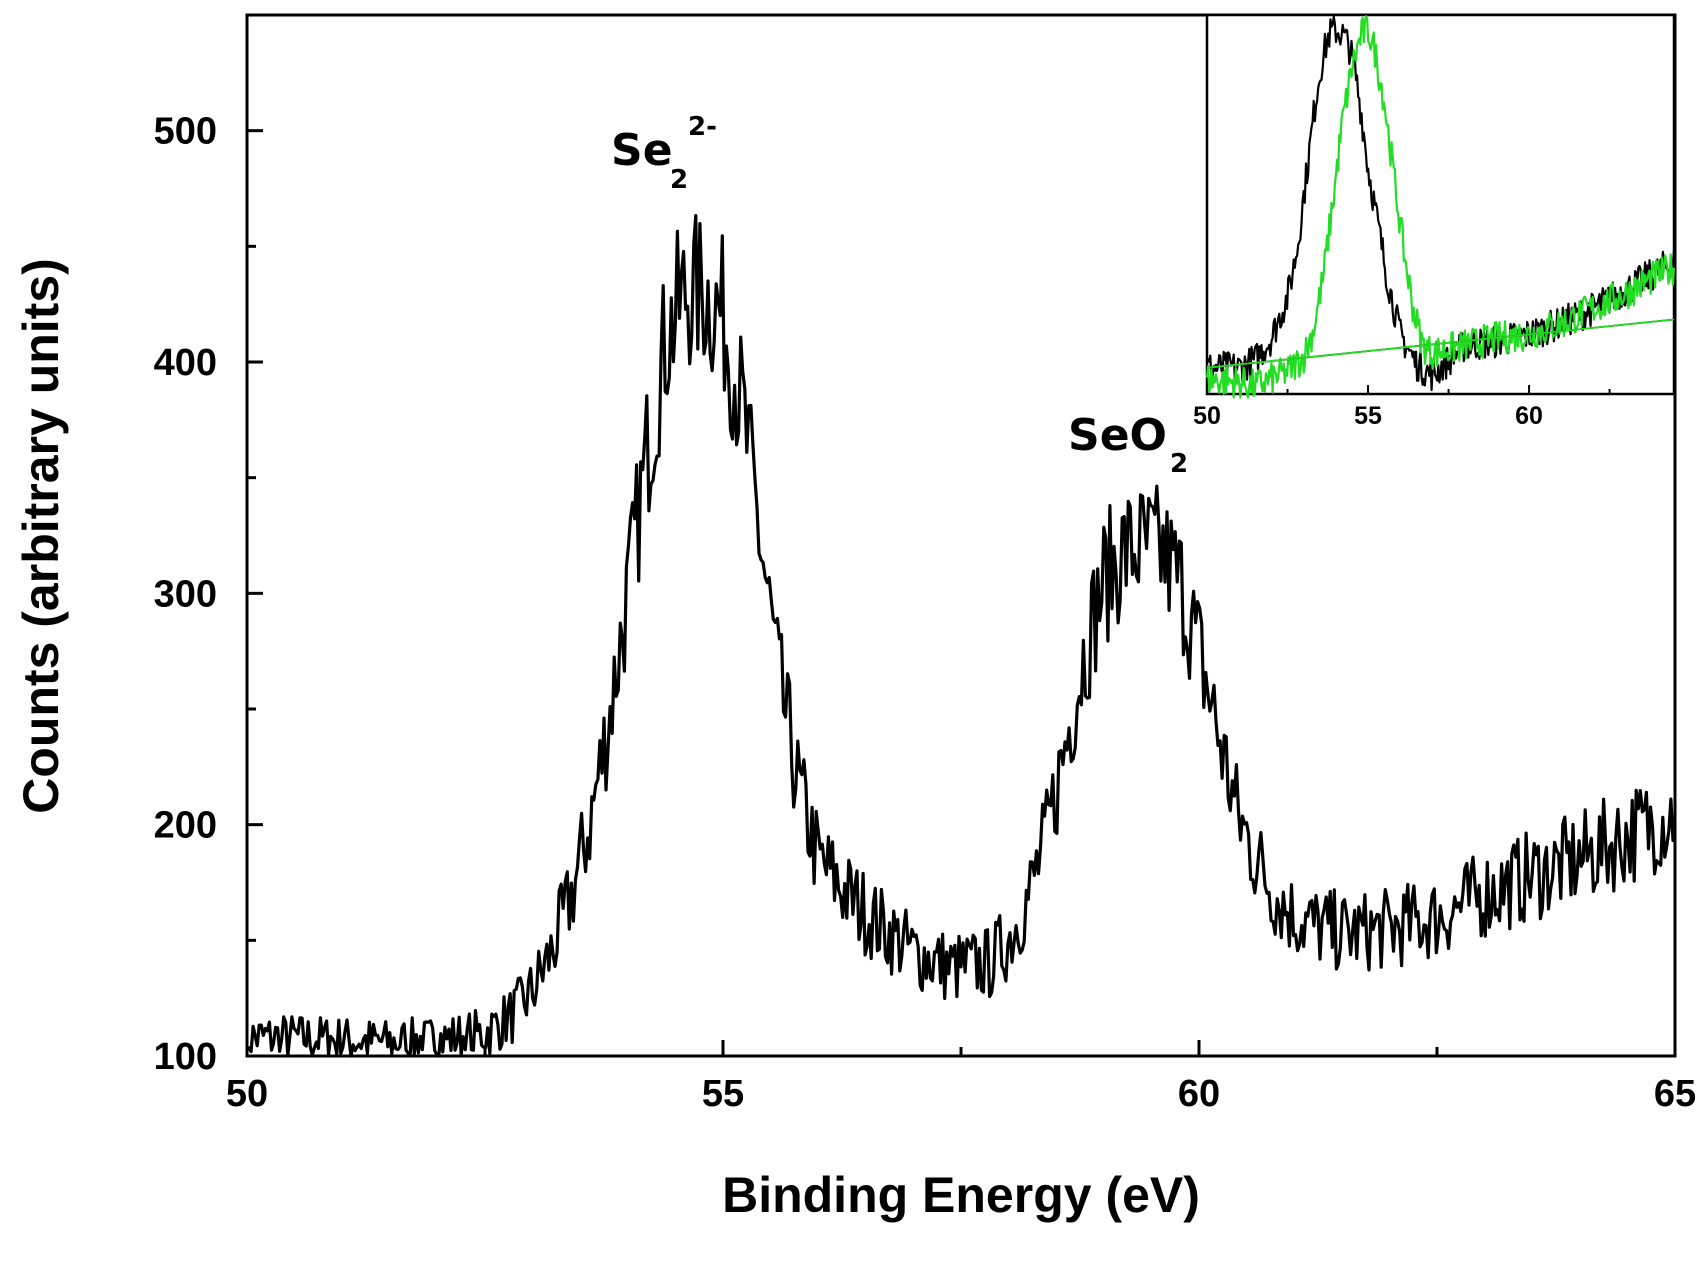 This screenshot has width=1703, height=1272. What do you see at coordinates (185, 826) in the screenshot?
I see `y-tick-label: 200` at bounding box center [185, 826].